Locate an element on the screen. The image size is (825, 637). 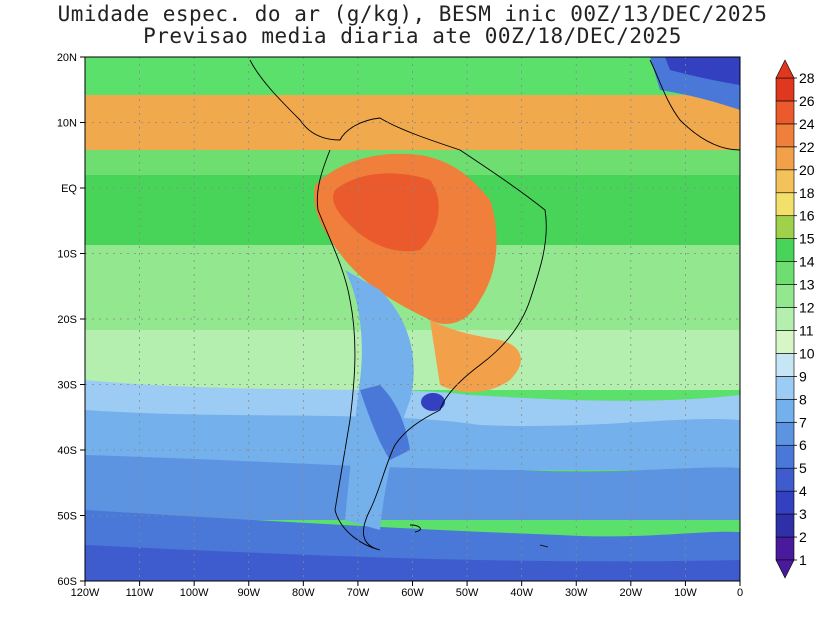
colorbar-label: 24 is located at coordinates (807, 124).